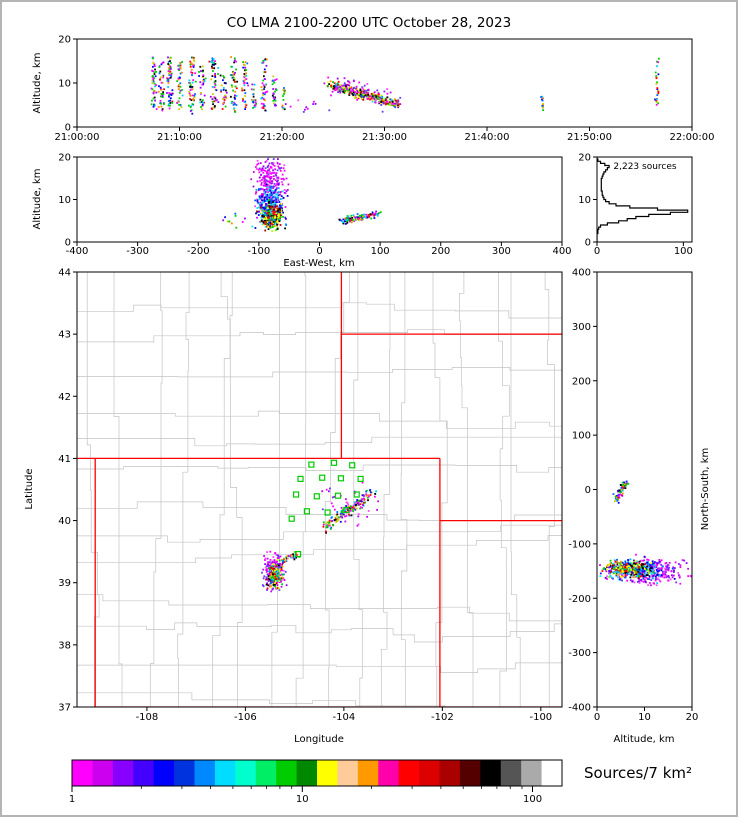  What do you see at coordinates (37, 199) in the screenshot?
I see `ew-panel-ylabel: Altitude, km` at bounding box center [37, 199].